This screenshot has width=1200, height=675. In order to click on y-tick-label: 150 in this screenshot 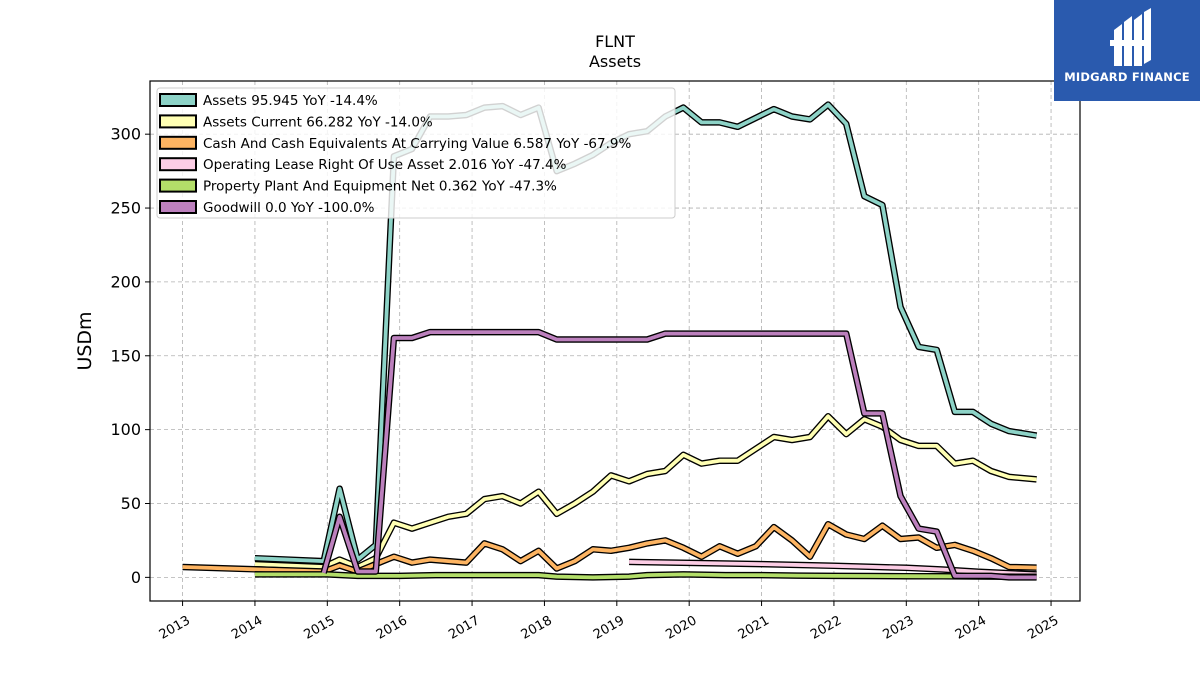, I will do `click(125, 355)`.